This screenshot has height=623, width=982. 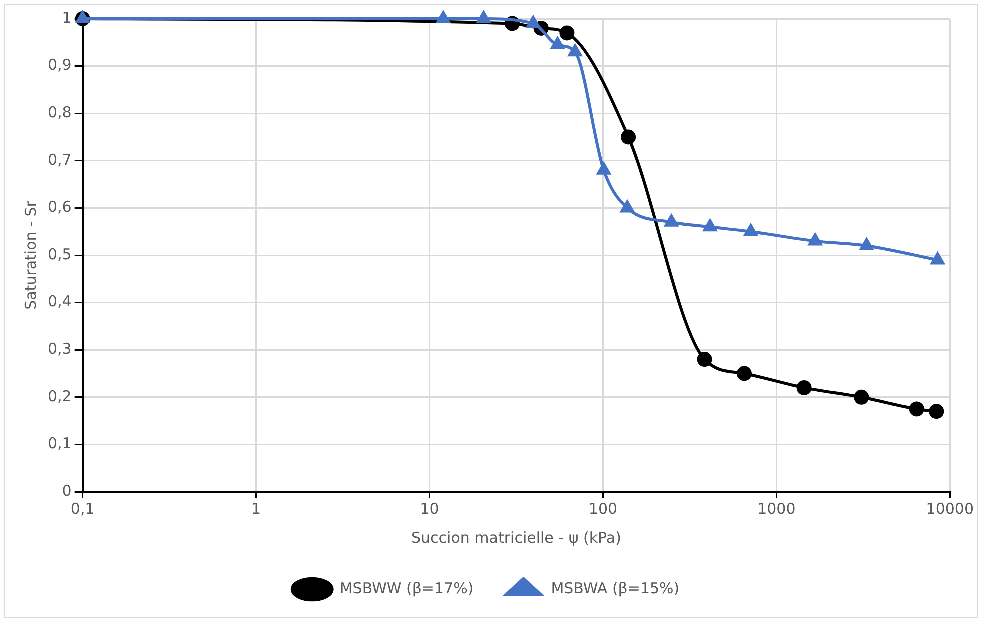 I want to click on y-tick-label: 0, so click(x=67, y=491).